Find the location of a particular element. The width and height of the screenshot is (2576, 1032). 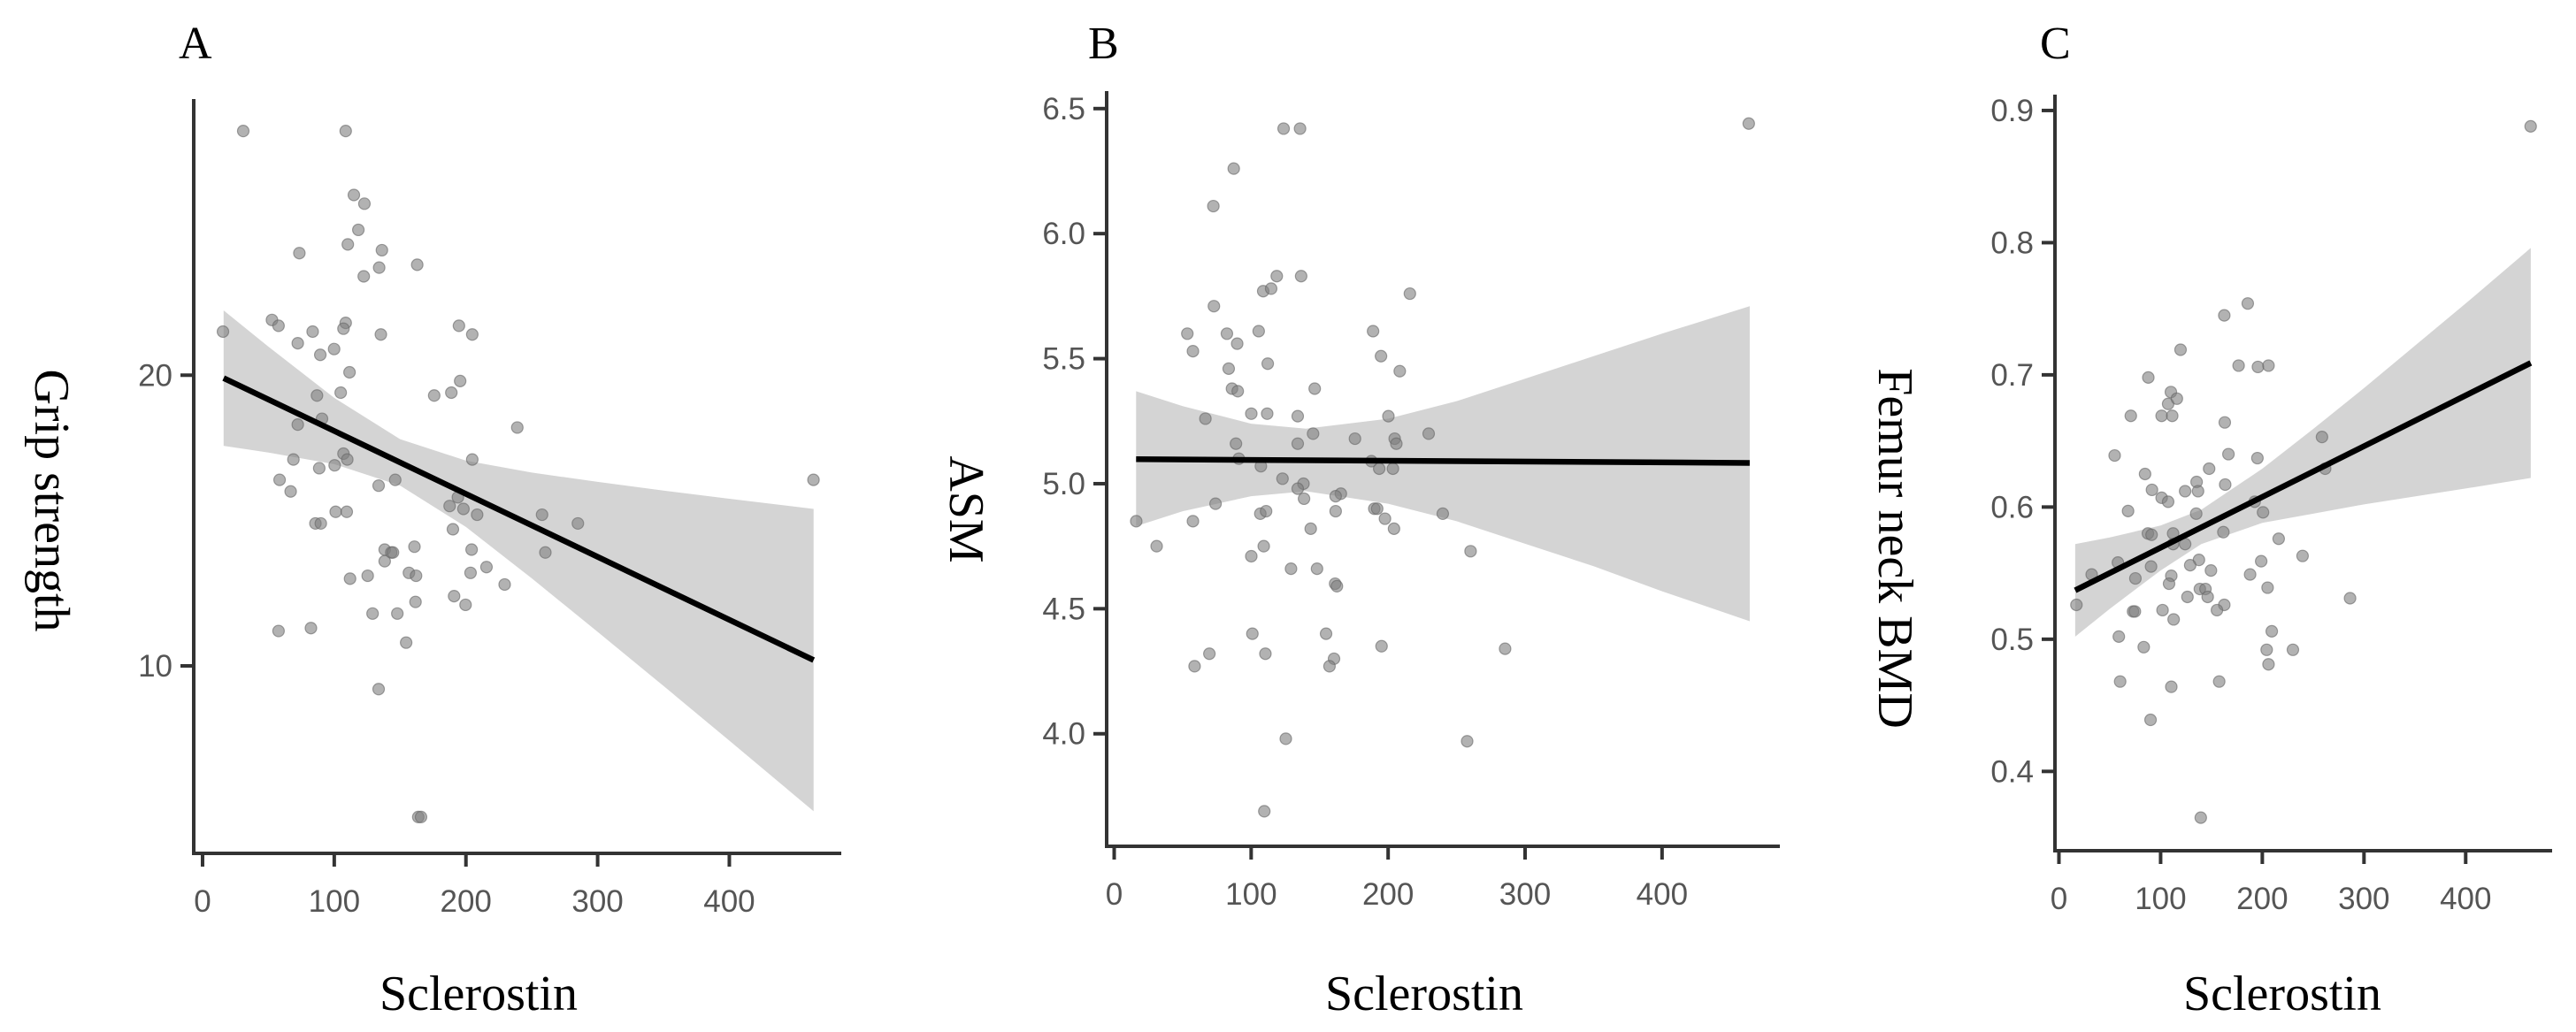

x-tick-label: 100 is located at coordinates (334, 901).